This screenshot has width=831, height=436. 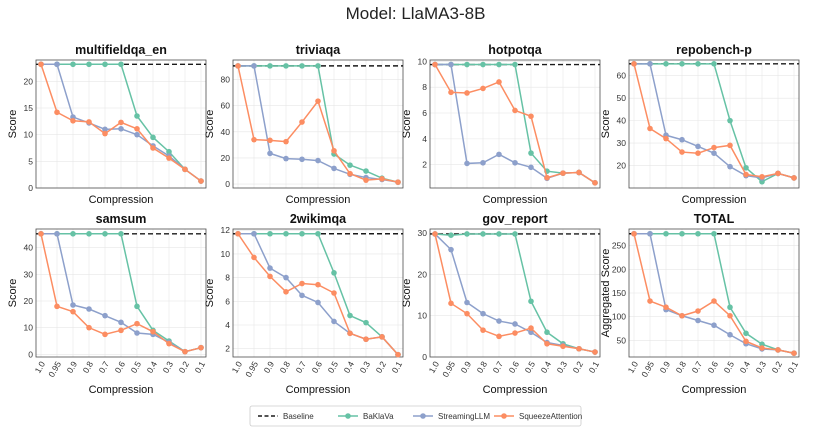 I want to click on y-tick-label: 60, so click(x=226, y=106).